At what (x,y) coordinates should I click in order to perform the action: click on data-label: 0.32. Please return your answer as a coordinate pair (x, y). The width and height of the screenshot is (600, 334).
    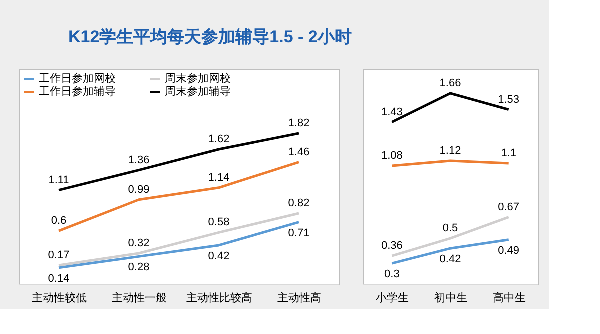
    Looking at the image, I should click on (139, 243).